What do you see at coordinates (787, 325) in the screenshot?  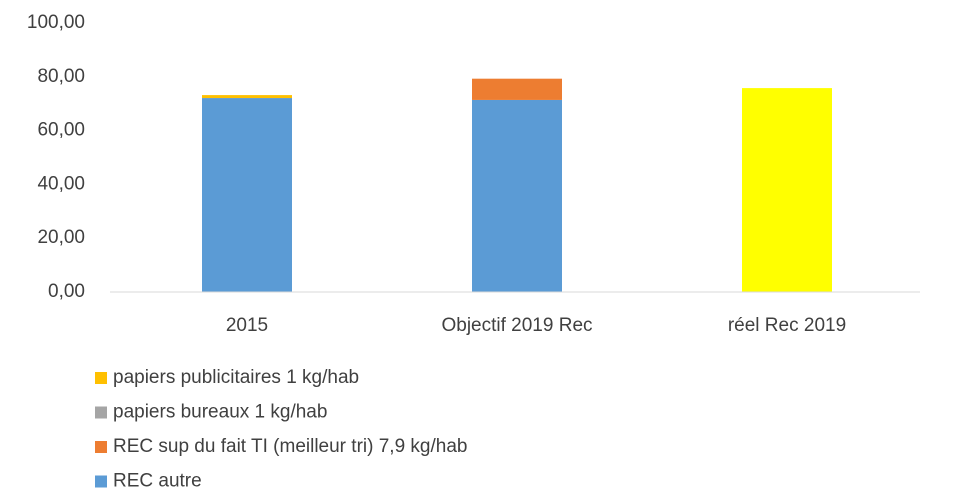 I see `x-tick-label: réel Rec 2019` at bounding box center [787, 325].